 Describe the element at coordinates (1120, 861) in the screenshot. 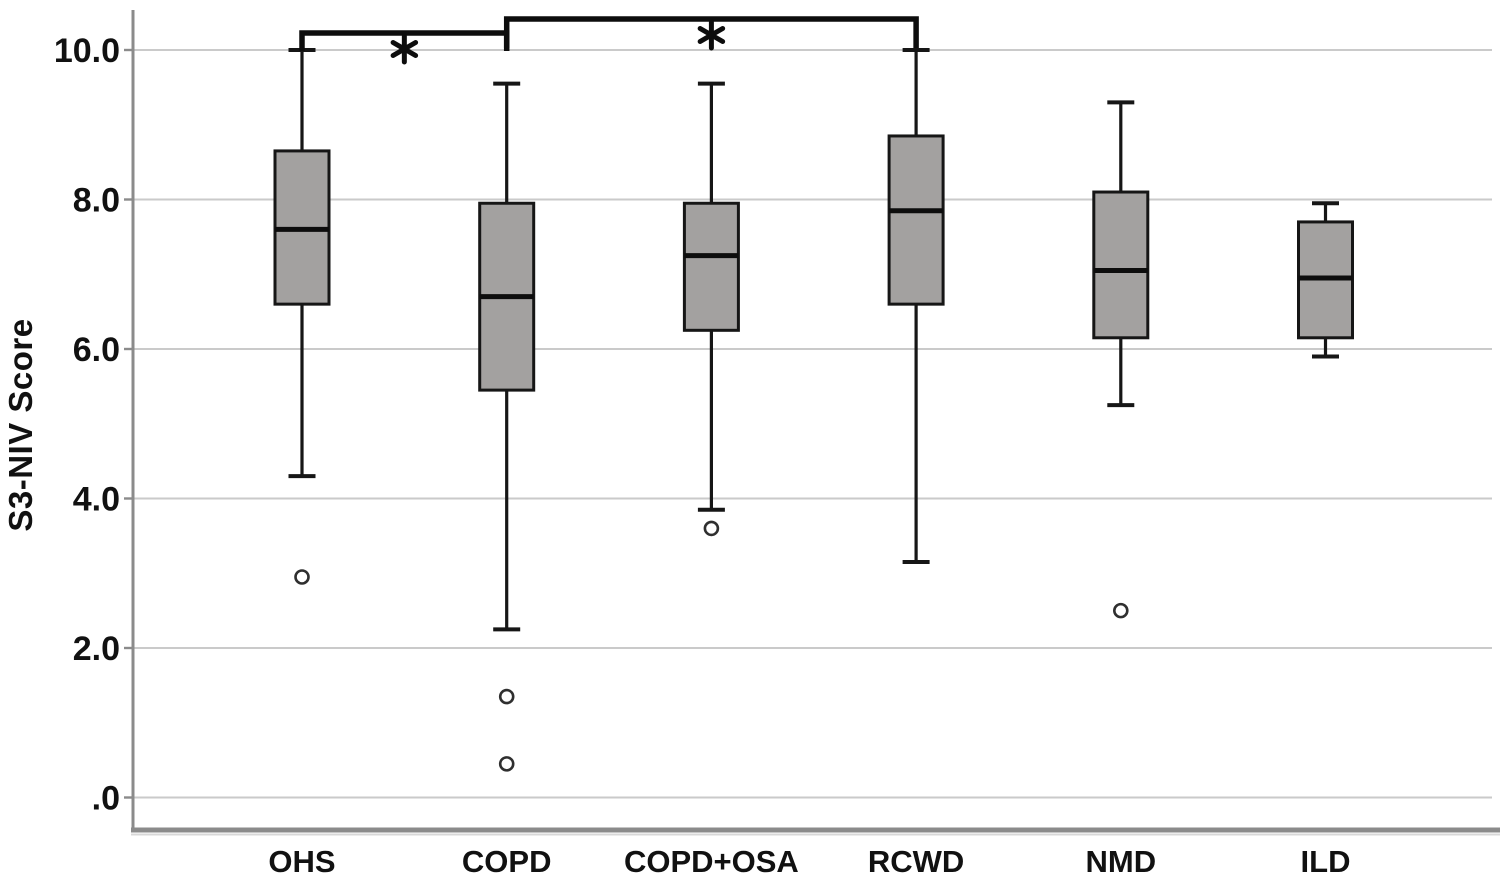

I see `x-label-NMD: NMD` at that location.